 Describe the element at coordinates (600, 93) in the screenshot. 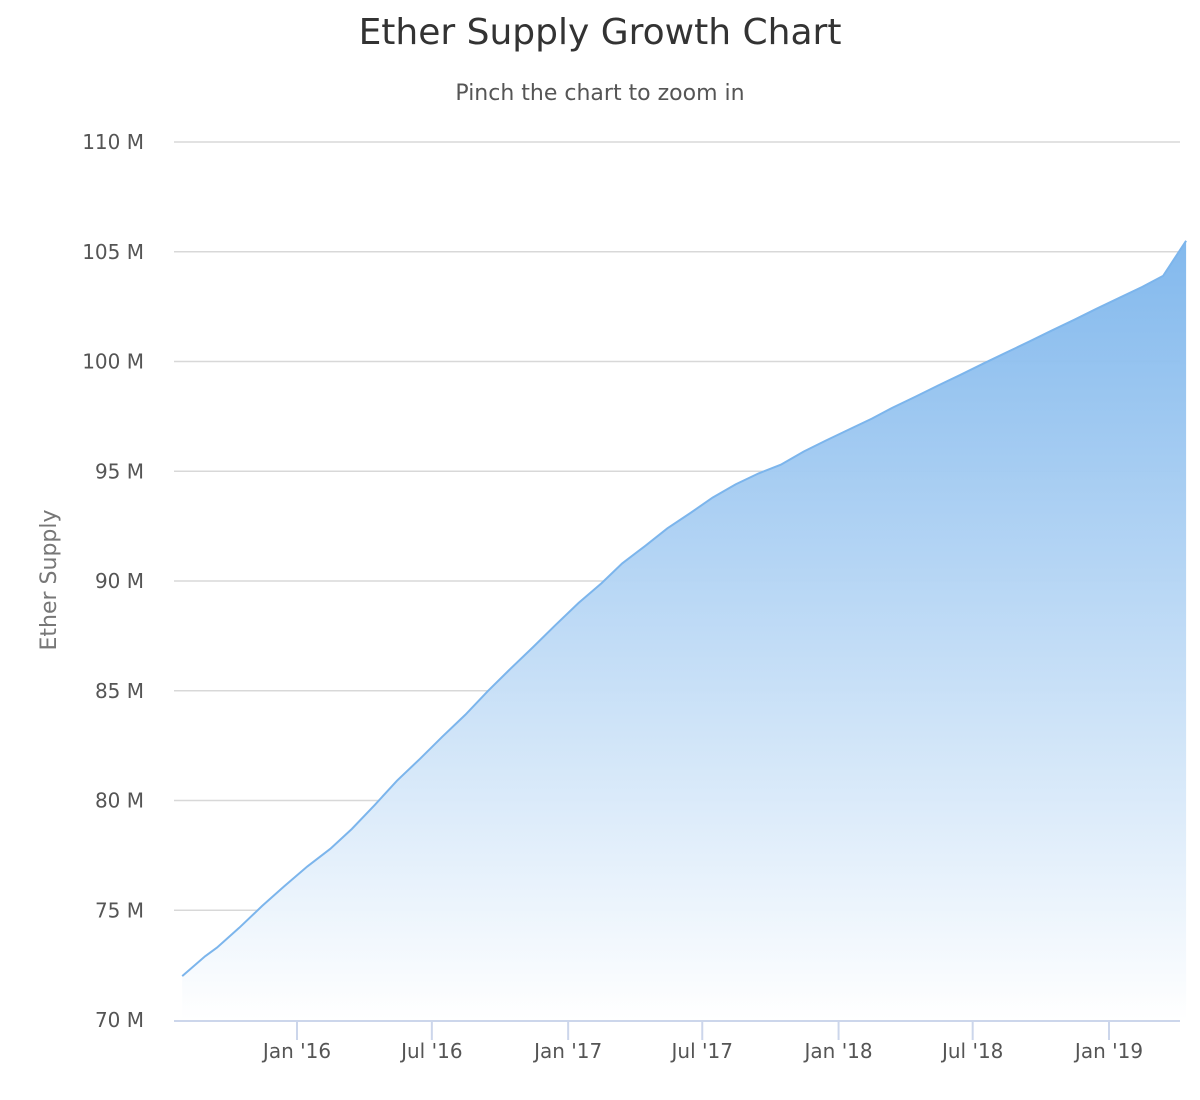

I see `chart-subtitle: Pinch the chart to zoom in` at that location.